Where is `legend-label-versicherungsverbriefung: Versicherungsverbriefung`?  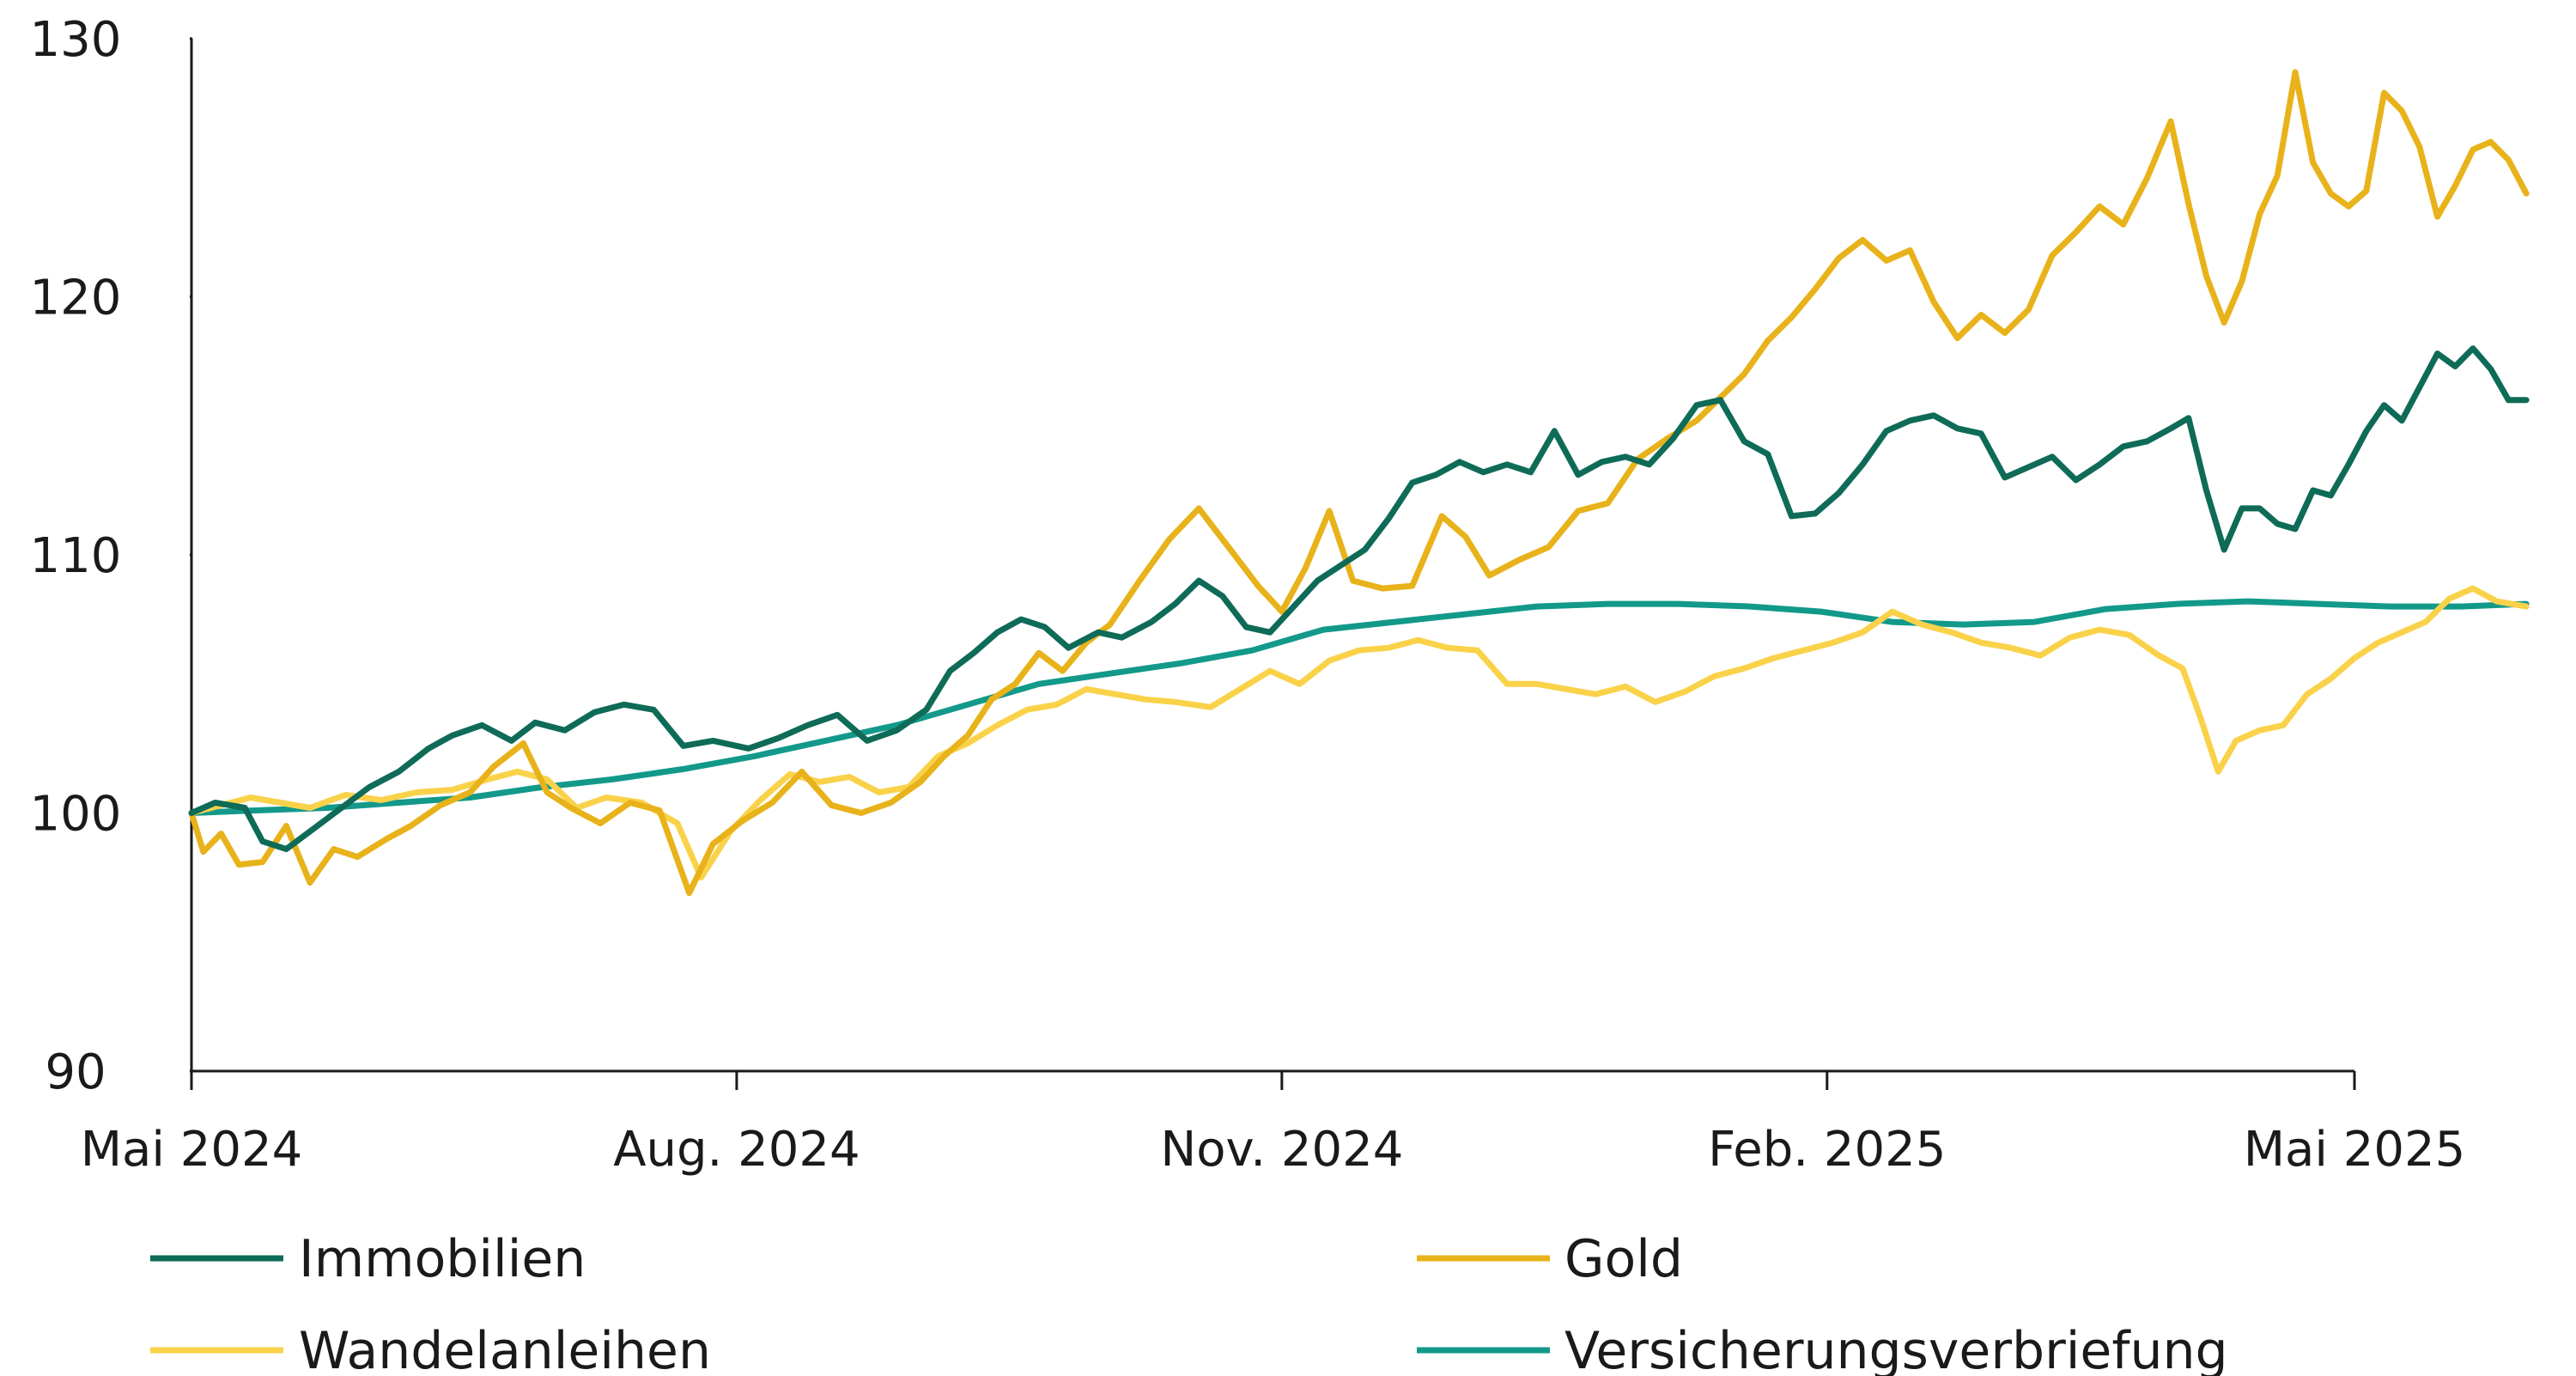
legend-label-versicherungsverbriefung: Versicherungsverbriefung is located at coordinates (1896, 1348).